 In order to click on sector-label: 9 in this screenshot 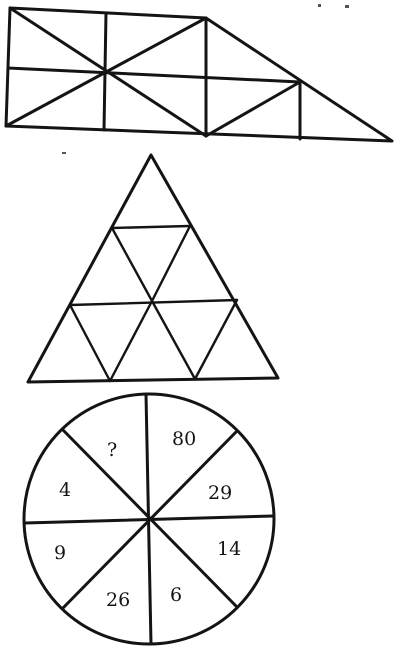, I will do `click(60, 553)`.